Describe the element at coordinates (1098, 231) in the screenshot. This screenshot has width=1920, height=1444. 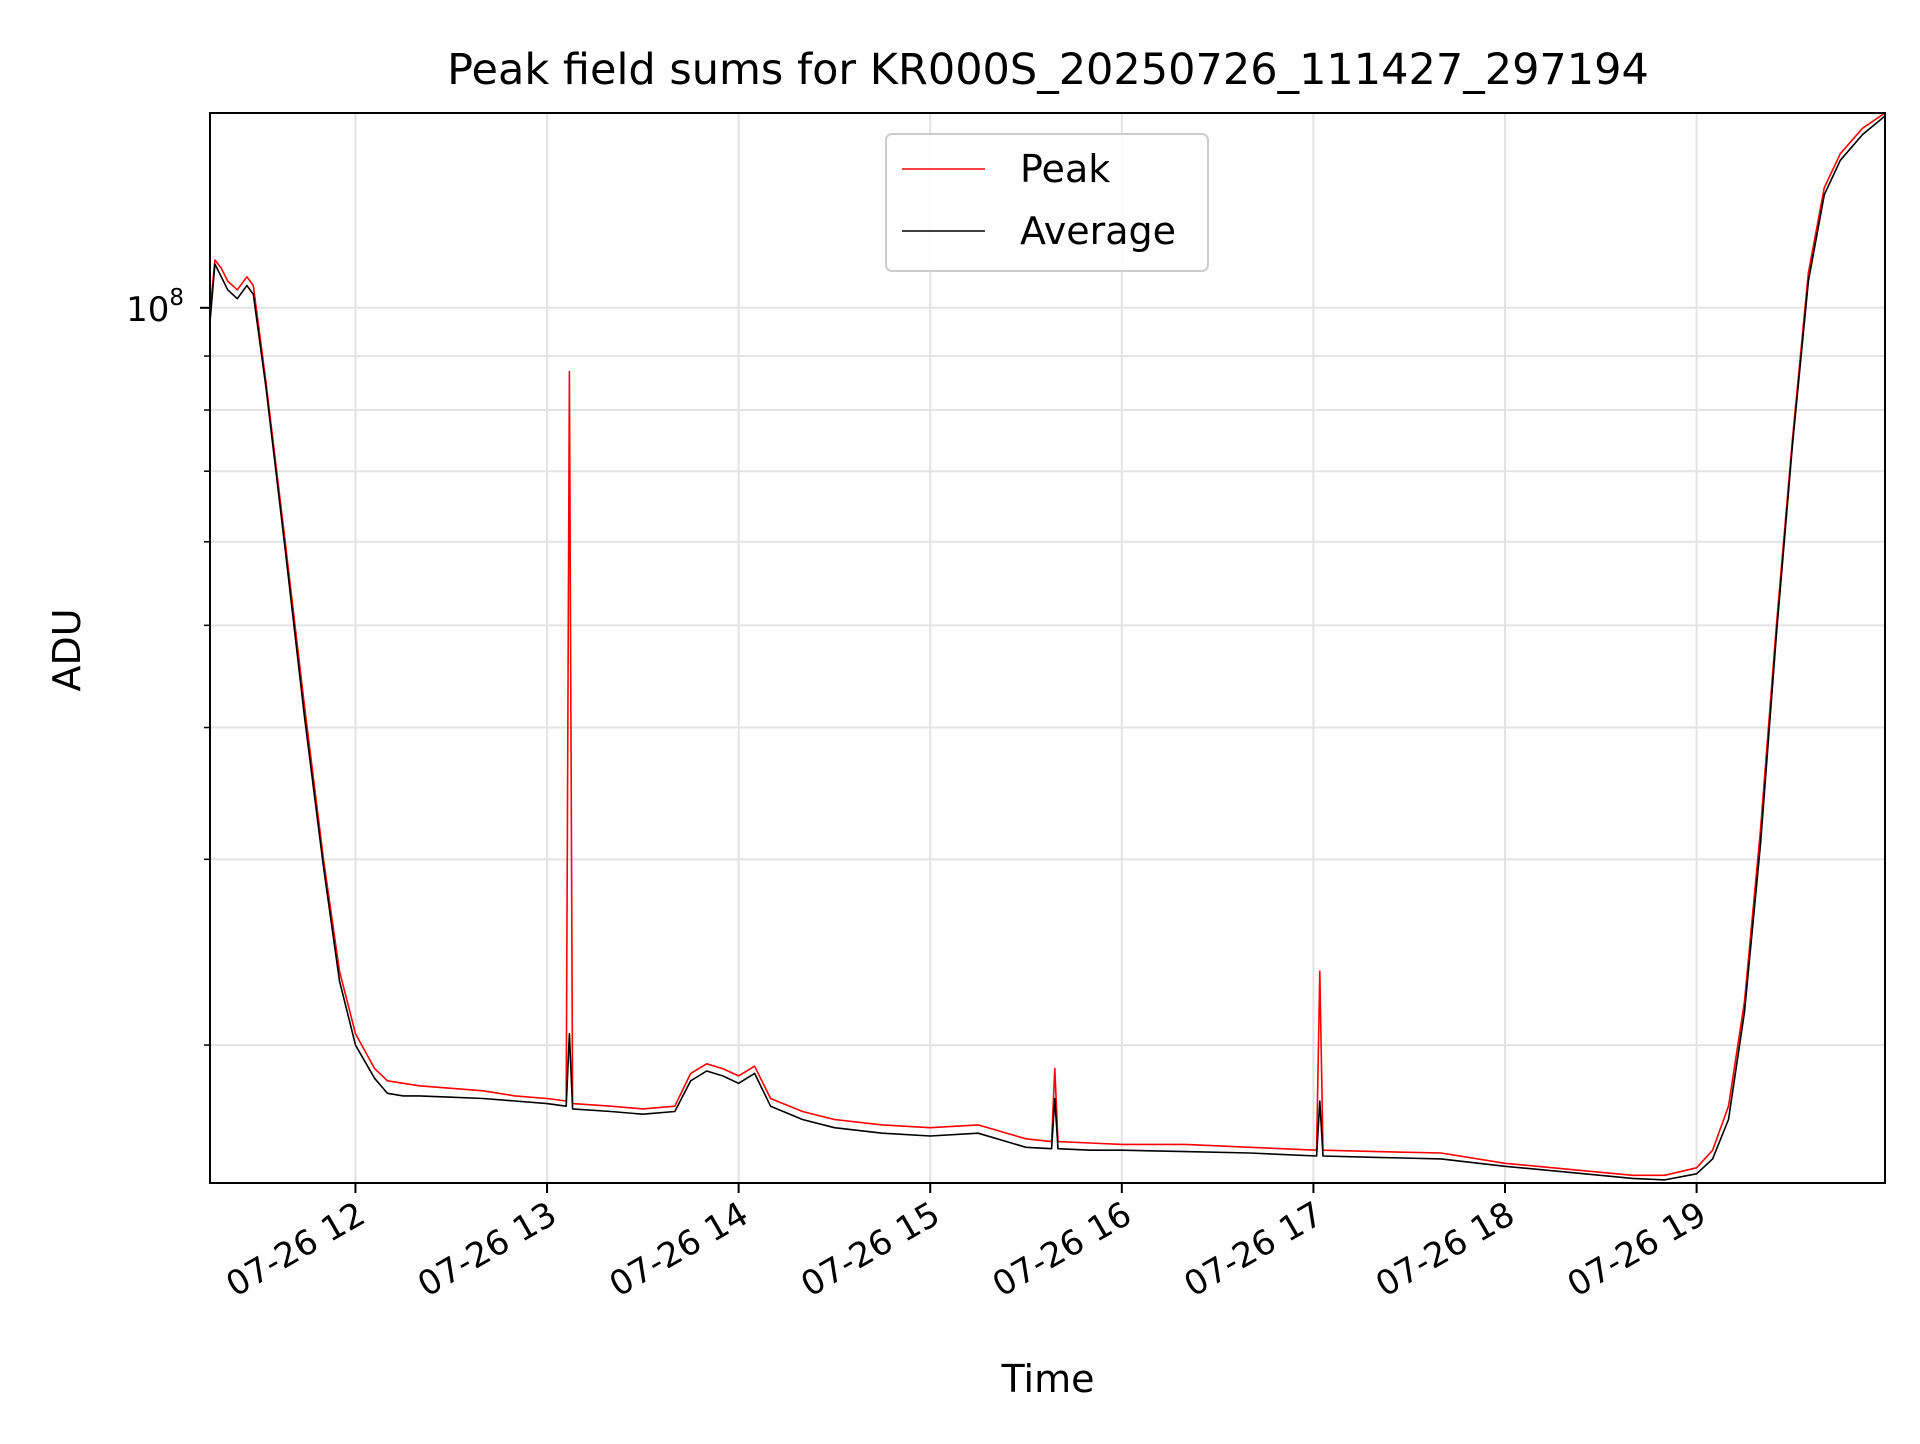
I see `legend-label-average: Average` at that location.